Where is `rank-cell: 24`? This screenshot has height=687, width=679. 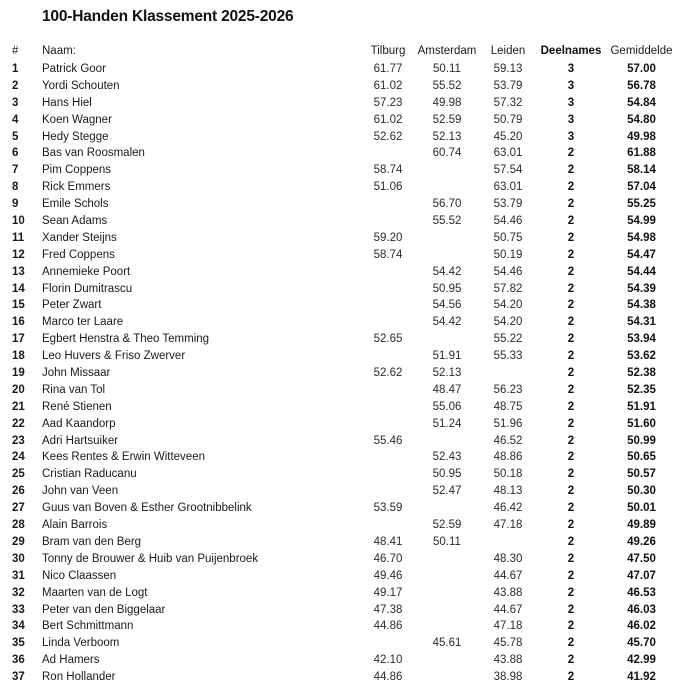 rank-cell: 24 is located at coordinates (18, 457).